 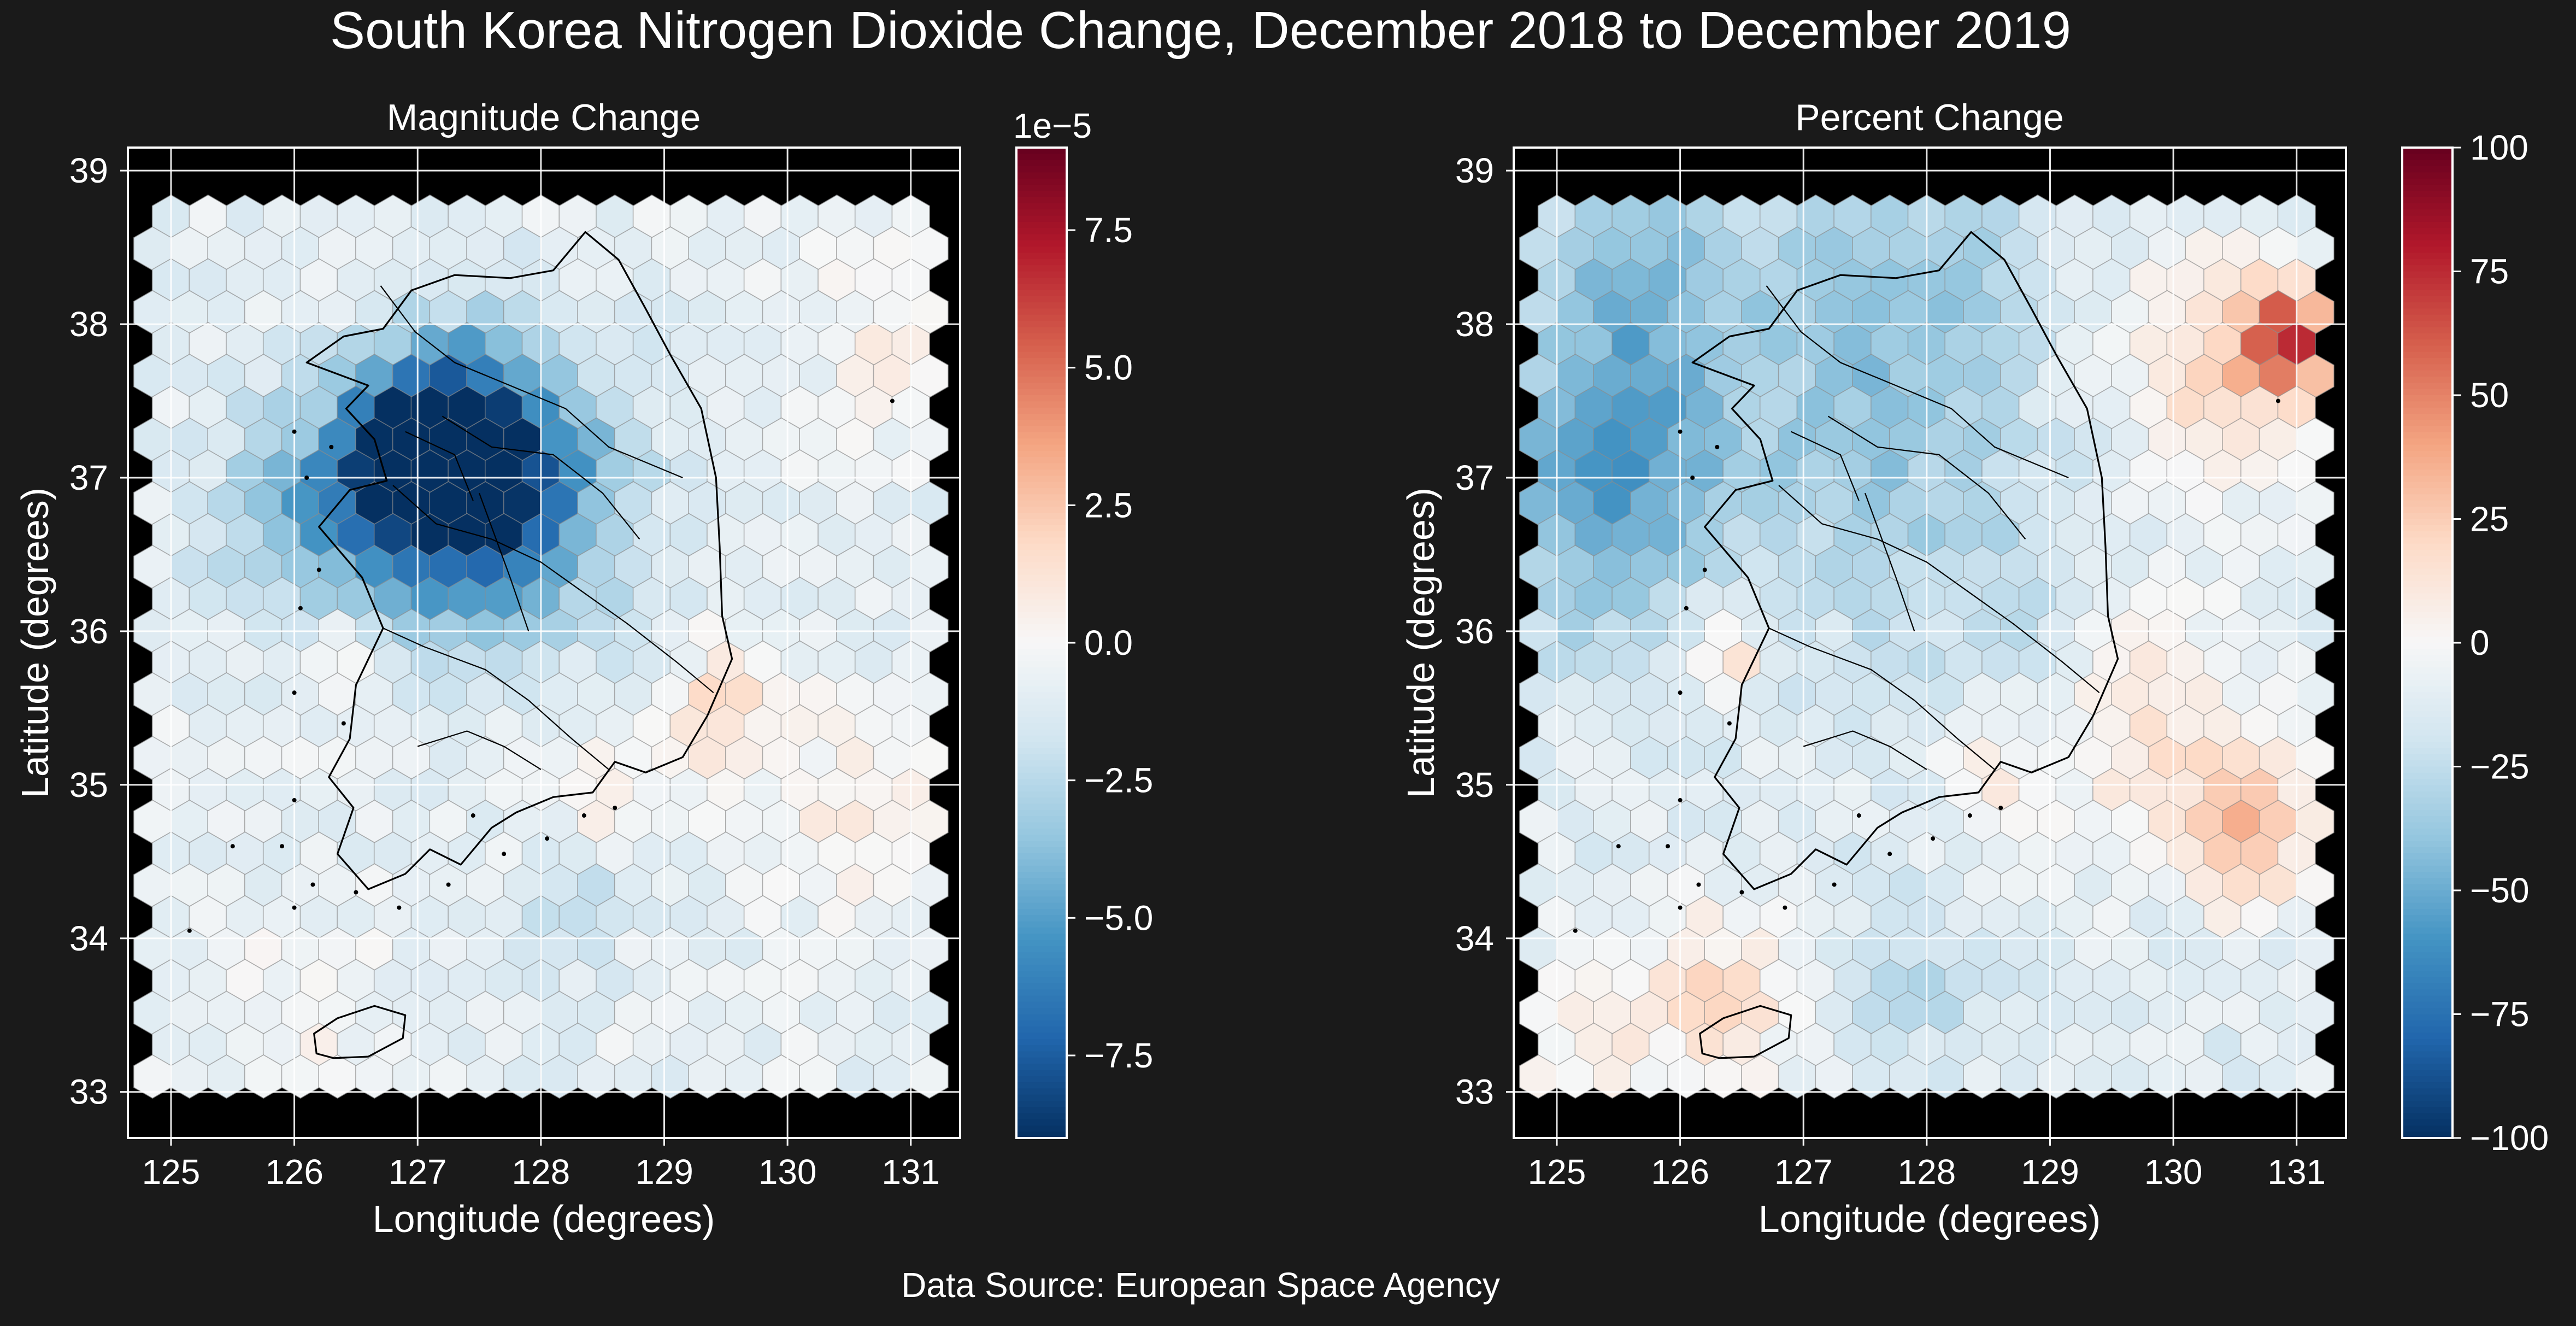 What do you see at coordinates (2490, 271) in the screenshot?
I see `colorbar-tick-label: 75` at bounding box center [2490, 271].